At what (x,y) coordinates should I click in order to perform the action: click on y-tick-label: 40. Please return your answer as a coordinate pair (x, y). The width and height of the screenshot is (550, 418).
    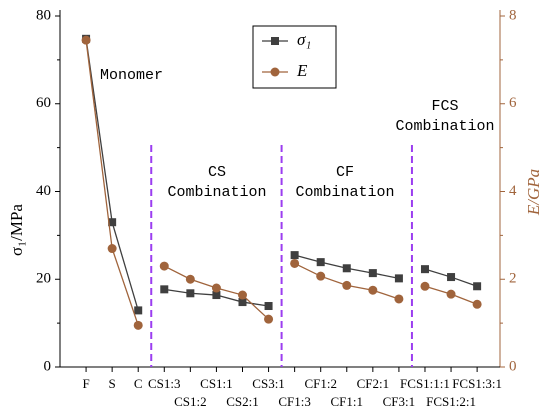
    Looking at the image, I should click on (43, 191).